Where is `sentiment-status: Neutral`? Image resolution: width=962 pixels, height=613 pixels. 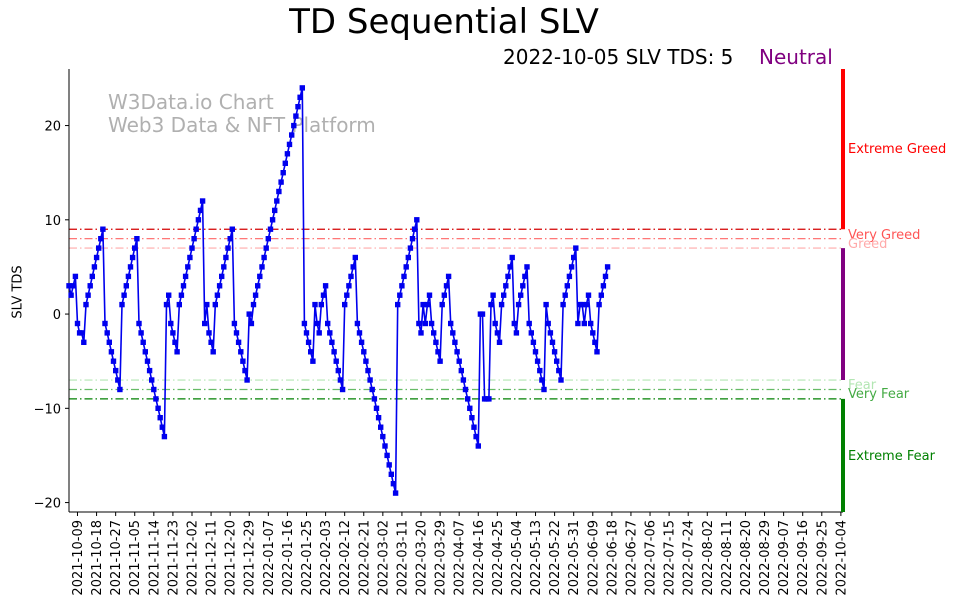 sentiment-status: Neutral is located at coordinates (796, 57).